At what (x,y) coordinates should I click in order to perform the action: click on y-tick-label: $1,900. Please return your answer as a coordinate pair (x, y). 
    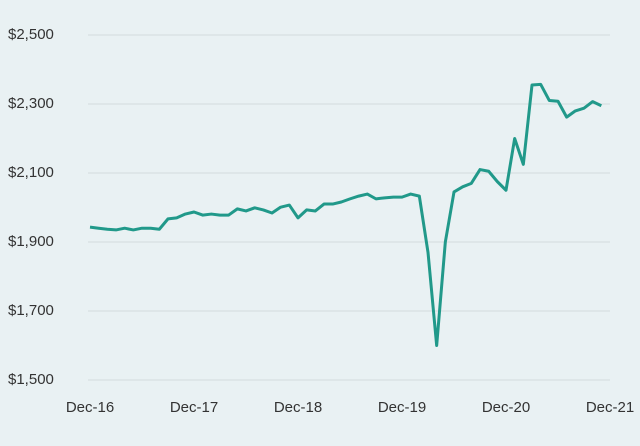
    Looking at the image, I should click on (31, 241).